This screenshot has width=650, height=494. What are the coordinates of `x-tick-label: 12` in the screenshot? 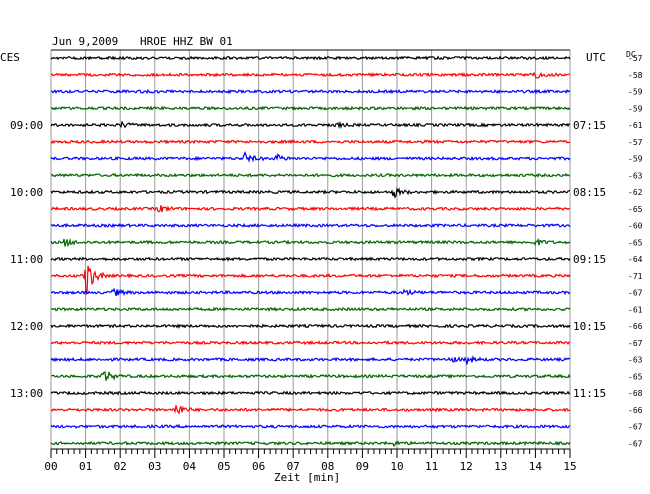 It's located at (466, 466).